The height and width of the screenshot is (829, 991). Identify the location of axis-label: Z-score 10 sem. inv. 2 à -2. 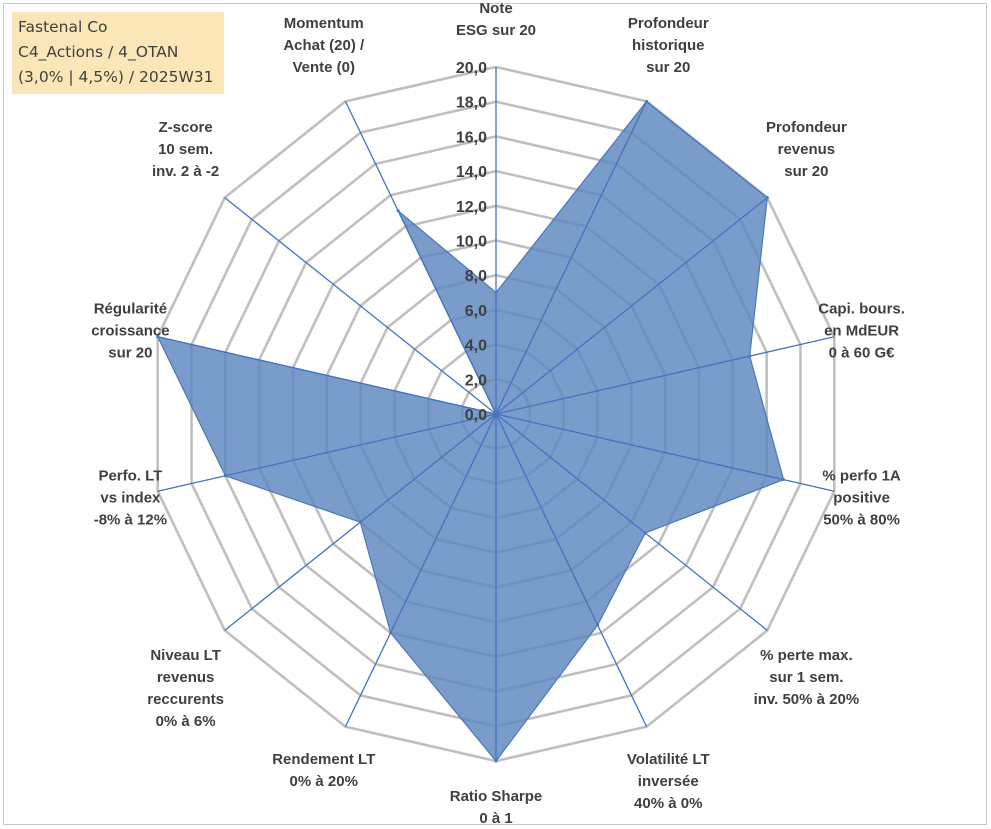
(185, 149).